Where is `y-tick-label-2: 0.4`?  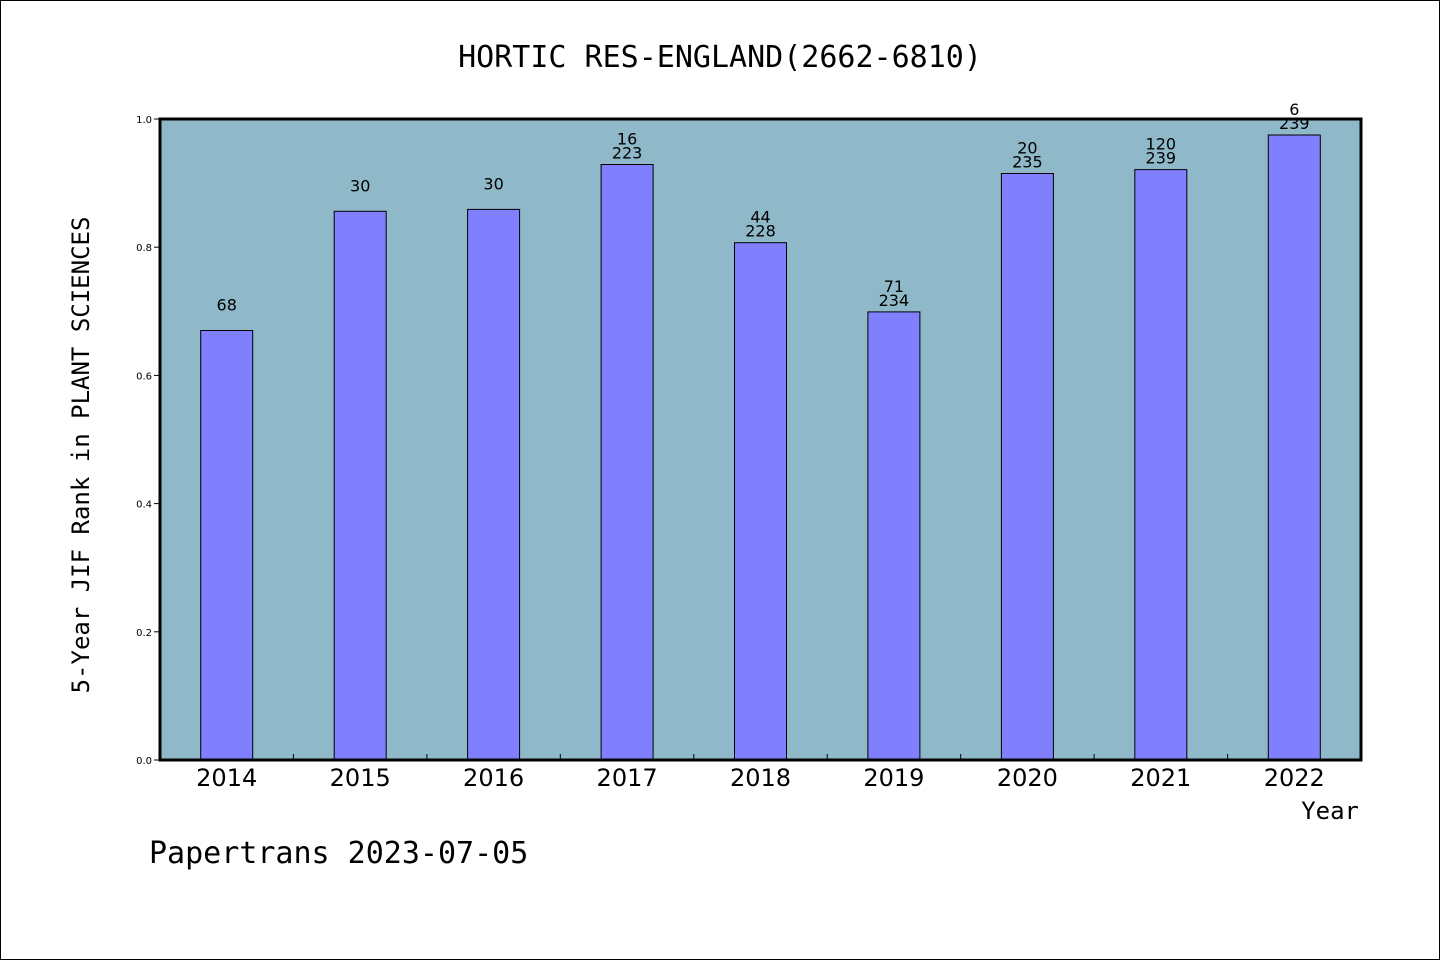 y-tick-label-2: 0.4 is located at coordinates (144, 505).